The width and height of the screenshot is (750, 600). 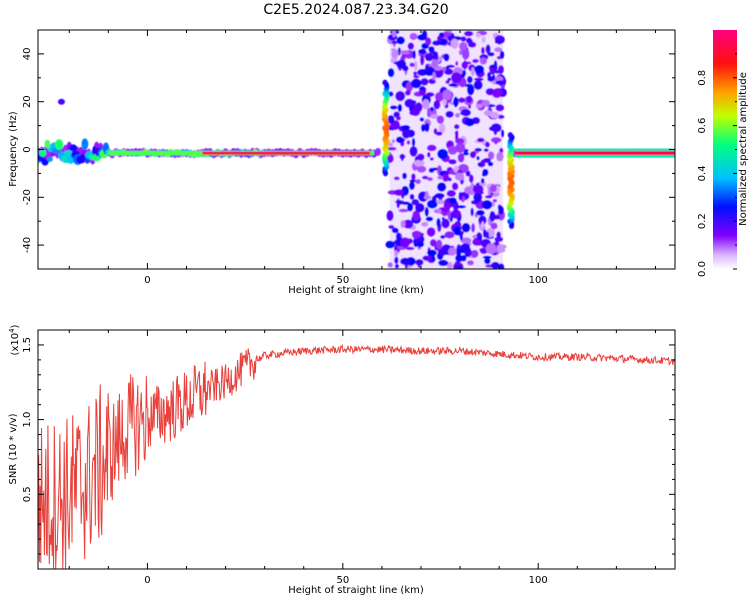 What do you see at coordinates (743, 149) in the screenshot?
I see `colorbar-label: Normalized spectral amplitude` at bounding box center [743, 149].